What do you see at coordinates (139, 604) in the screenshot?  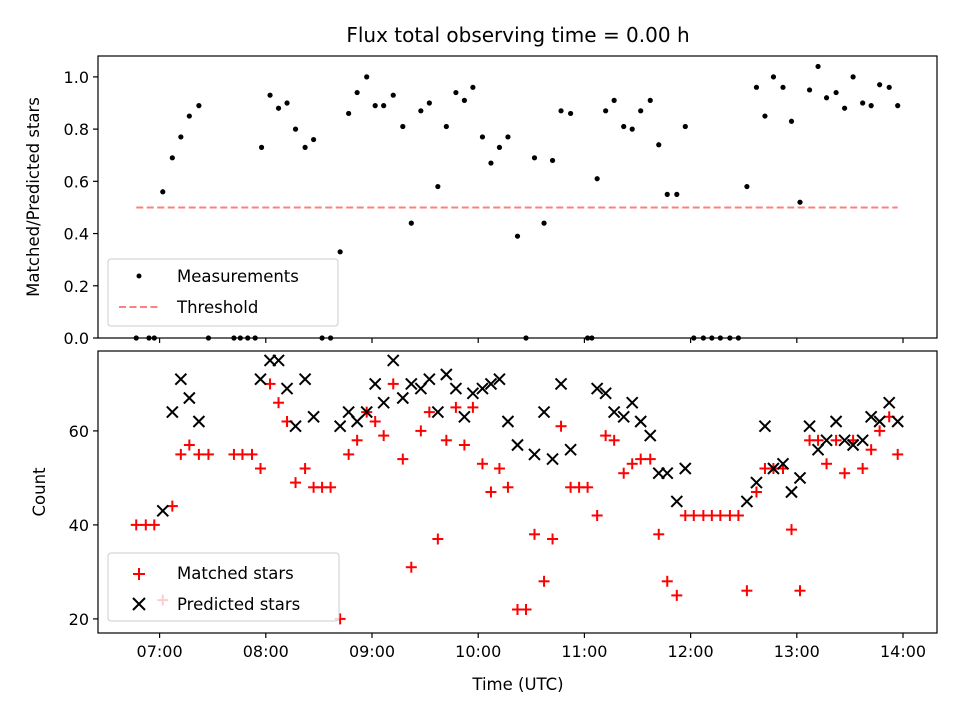 I see `legend-predicted-marker` at bounding box center [139, 604].